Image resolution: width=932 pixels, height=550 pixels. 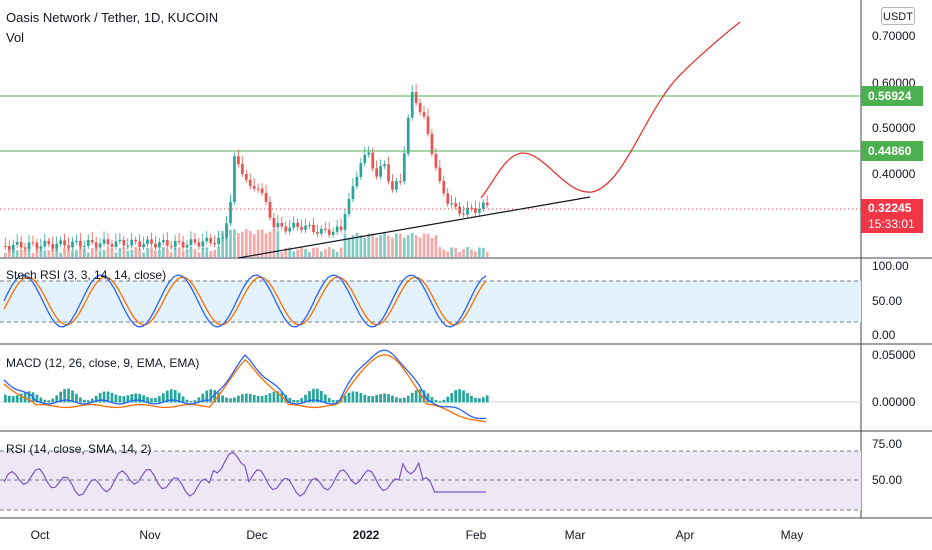 What do you see at coordinates (86, 275) in the screenshot?
I see `stoch-rsi-title: Stoch RSI (3, 3, 14, 14, close)` at bounding box center [86, 275].